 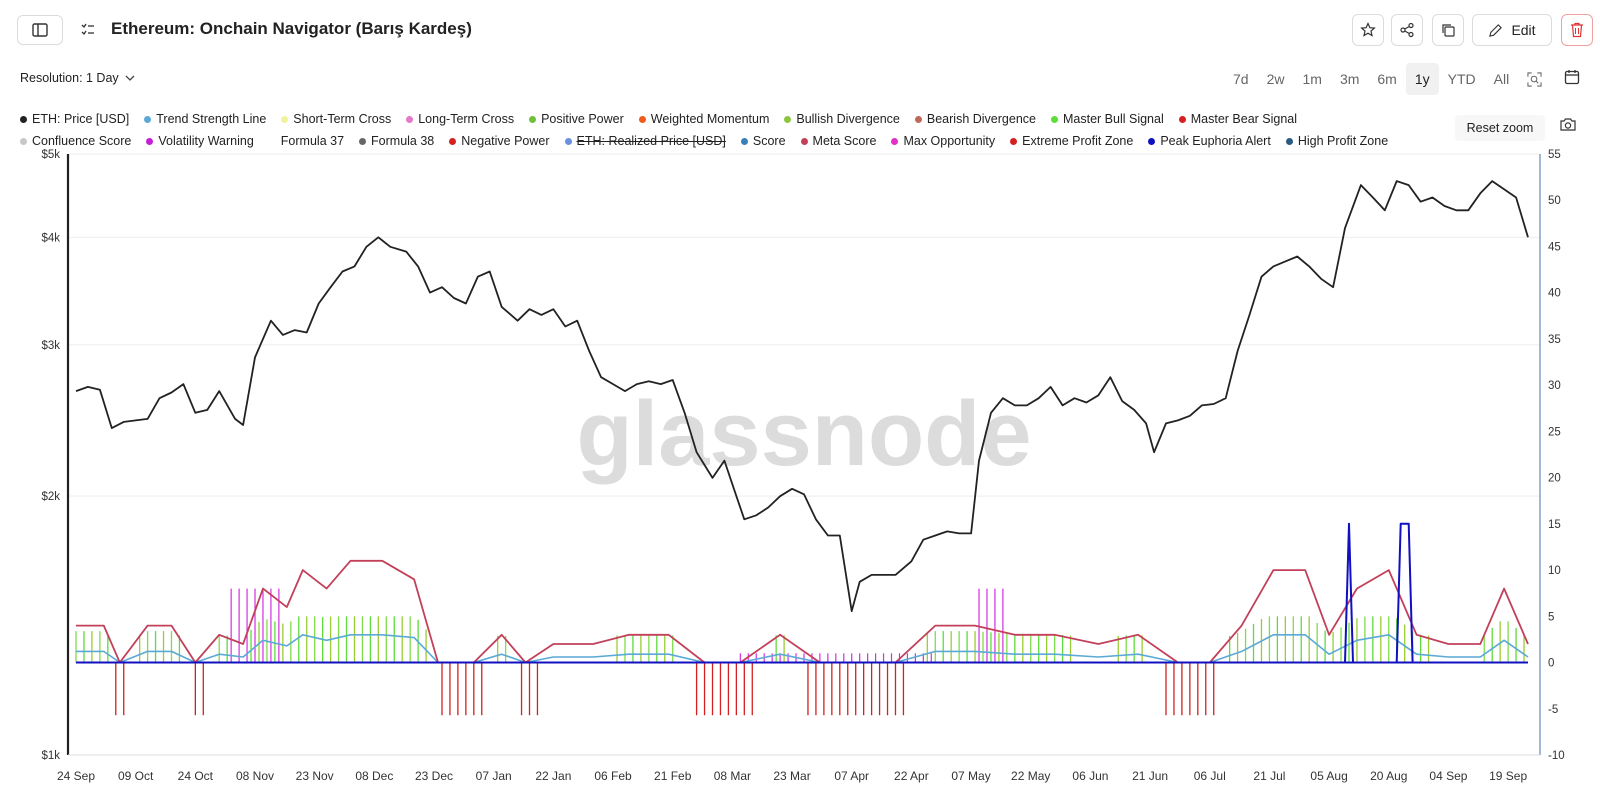 I want to click on y-right-tick-label: 55, so click(x=1554, y=155).